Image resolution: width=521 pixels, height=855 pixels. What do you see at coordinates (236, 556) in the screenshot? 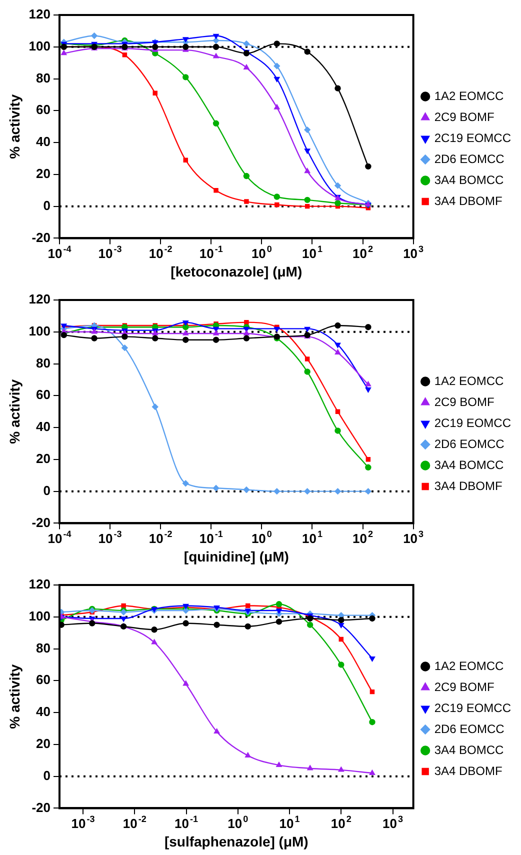
I see `x-axis-title: [quinidine] (μM)` at bounding box center [236, 556].